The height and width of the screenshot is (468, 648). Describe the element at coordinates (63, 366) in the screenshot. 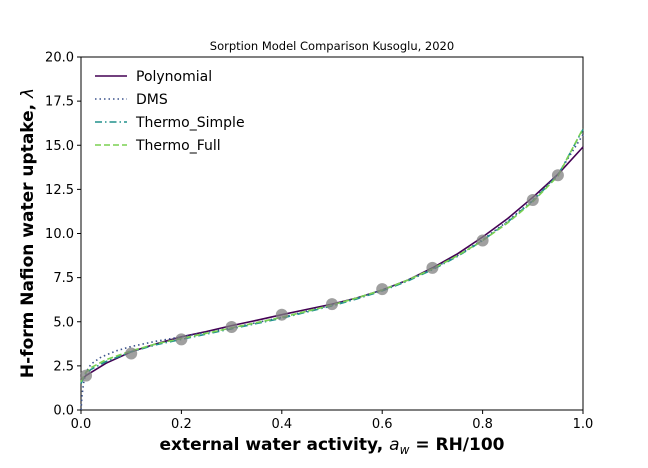

I see `y-tick-label: 2.5` at that location.